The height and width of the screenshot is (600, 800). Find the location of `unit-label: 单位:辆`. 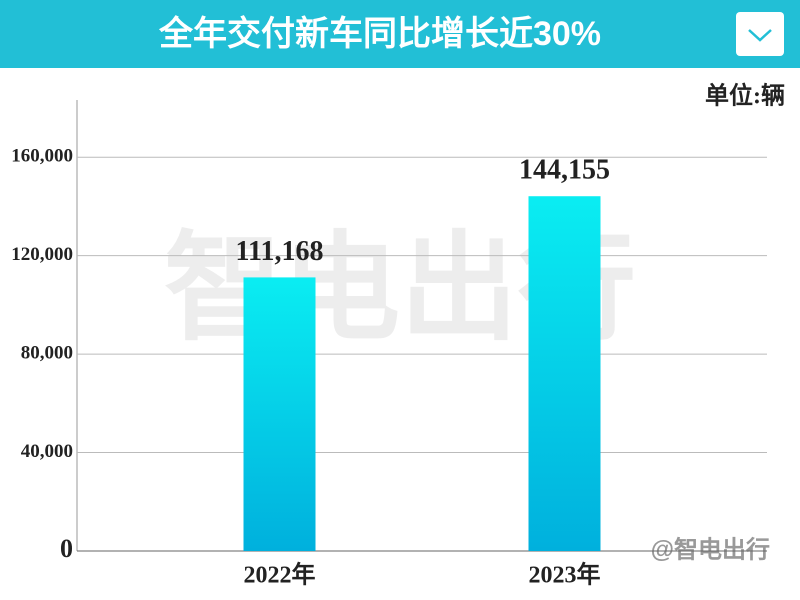

unit-label: 单位:辆 is located at coordinates (745, 96).